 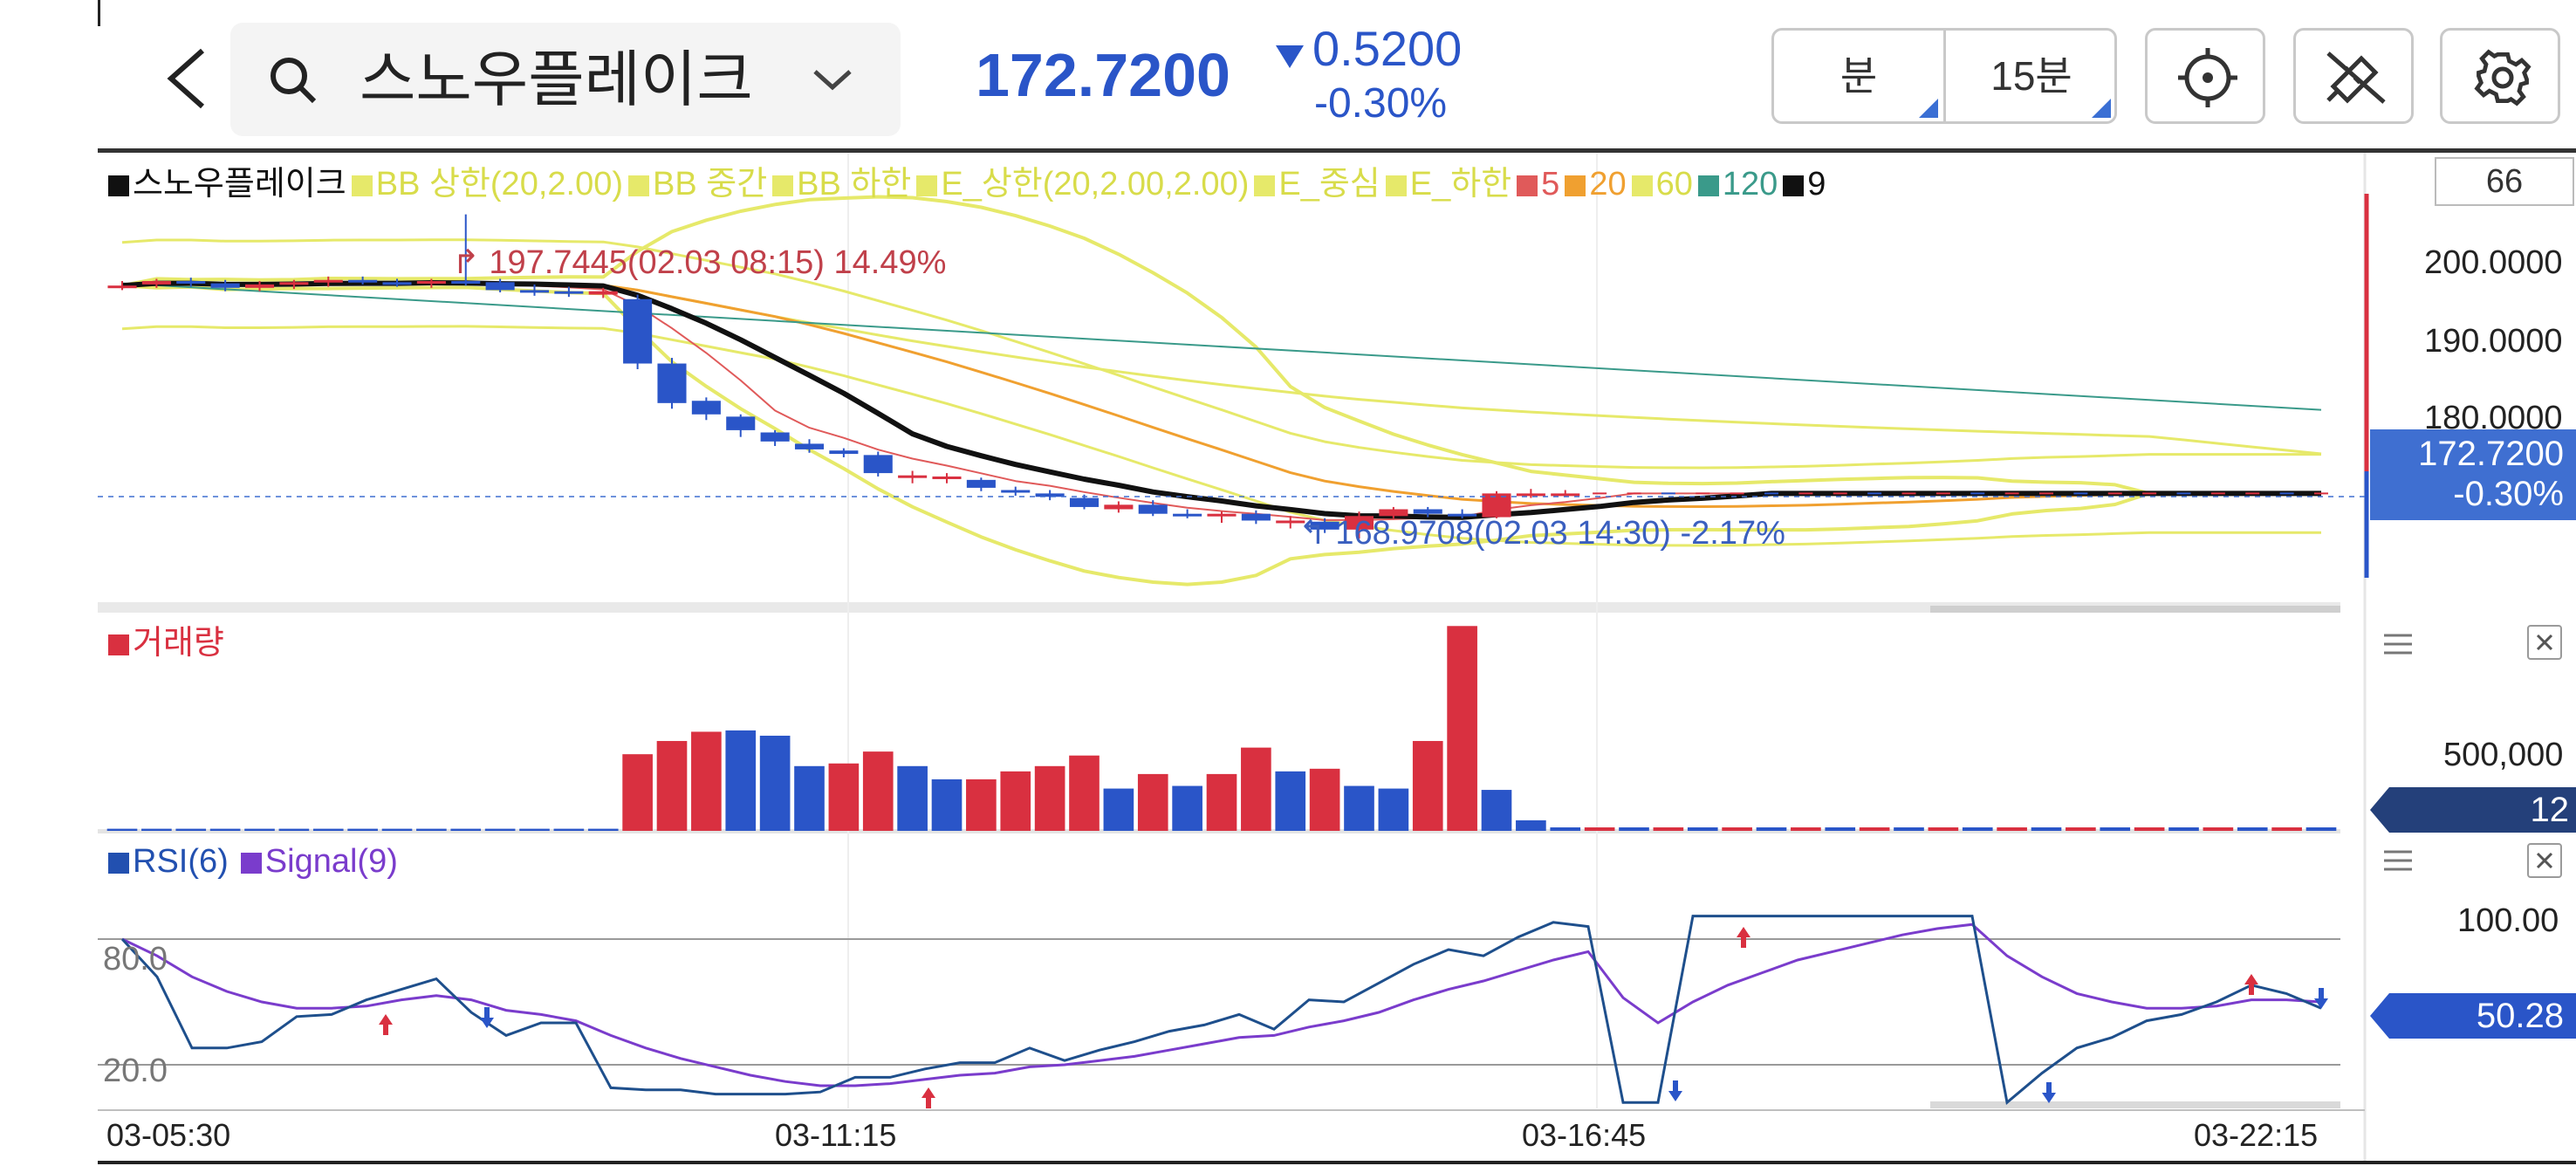 I want to click on buy-arrow-icon, so click(x=928, y=1097).